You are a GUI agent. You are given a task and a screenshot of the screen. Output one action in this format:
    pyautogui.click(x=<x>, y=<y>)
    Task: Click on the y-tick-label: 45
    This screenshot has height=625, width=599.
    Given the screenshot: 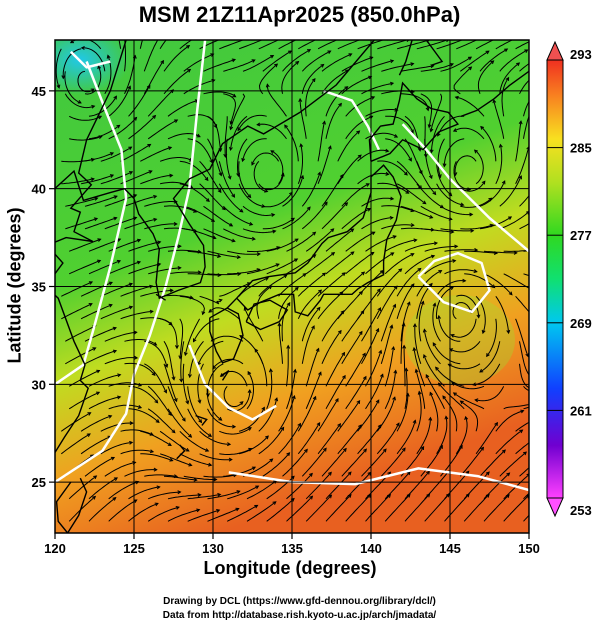 What is the action you would take?
    pyautogui.click(x=39, y=91)
    